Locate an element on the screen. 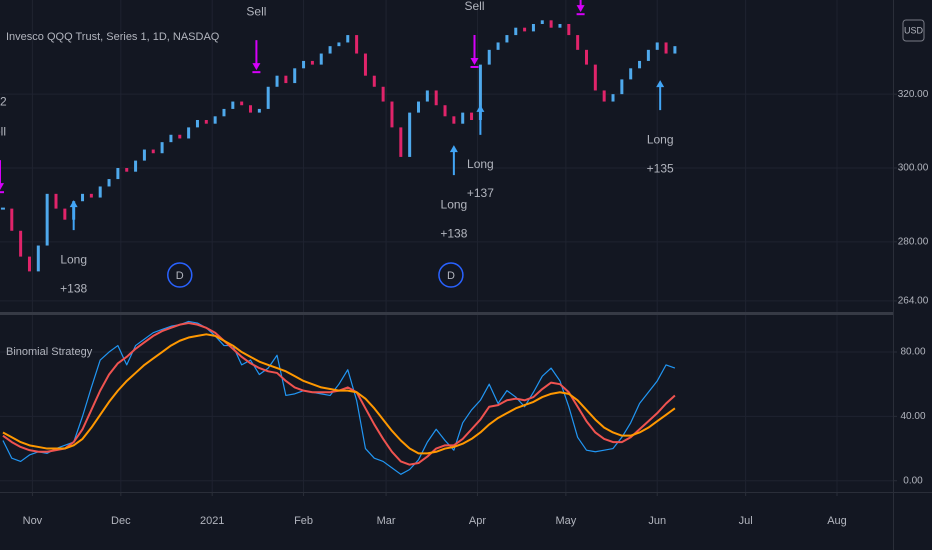  symbol-title: Invesco QQQ Trust, Series 1, 1D, NASDAQ is located at coordinates (113, 37).